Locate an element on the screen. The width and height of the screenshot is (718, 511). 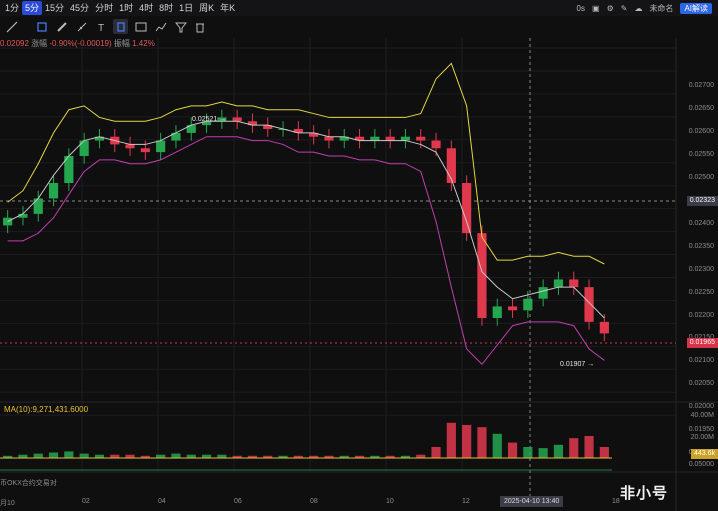
exchange-note: 币OKX合约交易对 is located at coordinates (28, 483).